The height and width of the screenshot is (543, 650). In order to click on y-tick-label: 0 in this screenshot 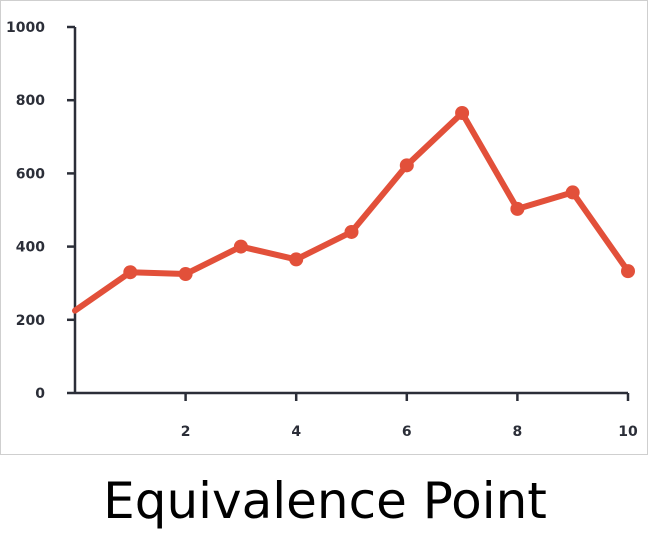, I will do `click(40, 394)`.